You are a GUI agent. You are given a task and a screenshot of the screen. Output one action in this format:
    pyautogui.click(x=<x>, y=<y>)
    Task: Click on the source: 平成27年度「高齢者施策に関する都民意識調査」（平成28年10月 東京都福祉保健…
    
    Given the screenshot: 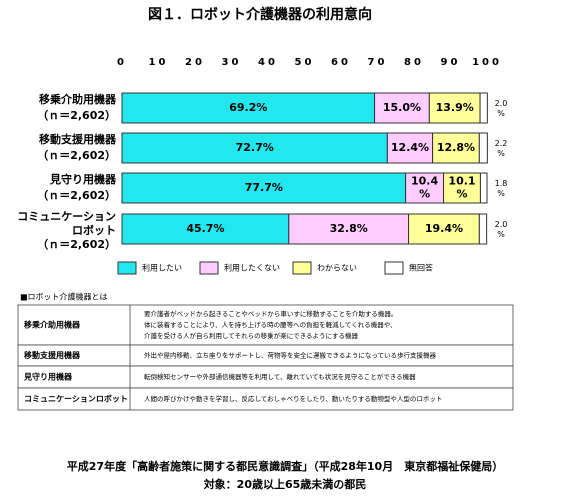 What is the action you would take?
    pyautogui.click(x=285, y=466)
    